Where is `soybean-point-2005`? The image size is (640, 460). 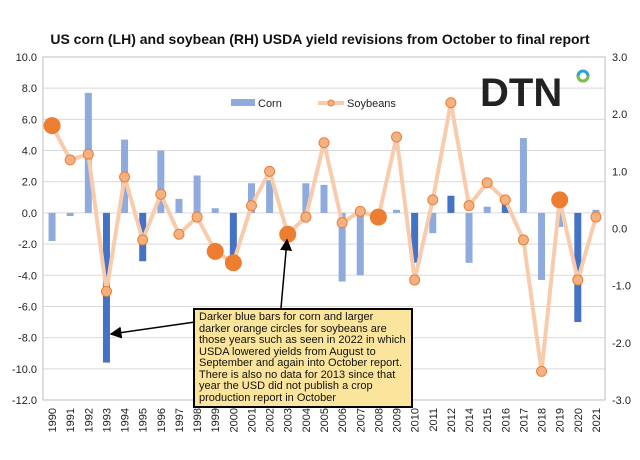
soybean-point-2005 is located at coordinates (324, 143).